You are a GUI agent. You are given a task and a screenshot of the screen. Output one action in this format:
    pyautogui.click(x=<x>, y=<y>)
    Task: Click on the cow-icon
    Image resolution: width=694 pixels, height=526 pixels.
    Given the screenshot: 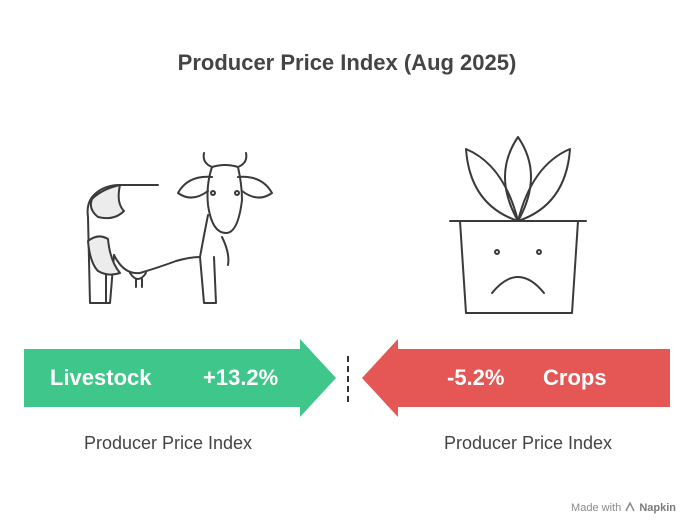 What is the action you would take?
    pyautogui.click(x=179, y=228)
    